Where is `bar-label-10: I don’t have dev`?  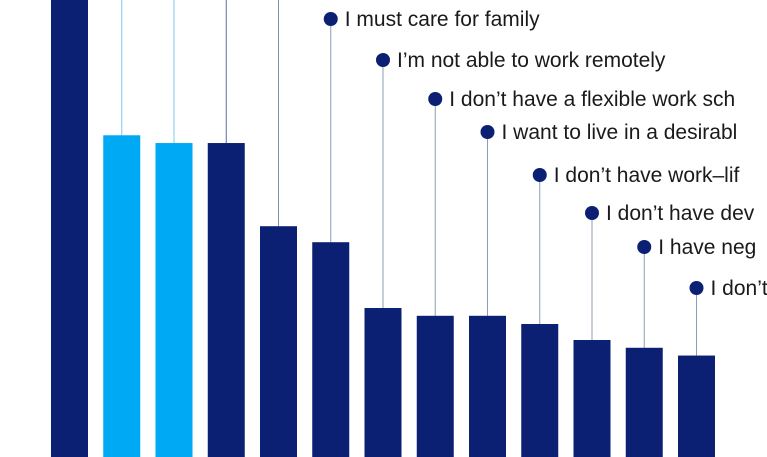
bar-label-10: I don’t have dev is located at coordinates (680, 213).